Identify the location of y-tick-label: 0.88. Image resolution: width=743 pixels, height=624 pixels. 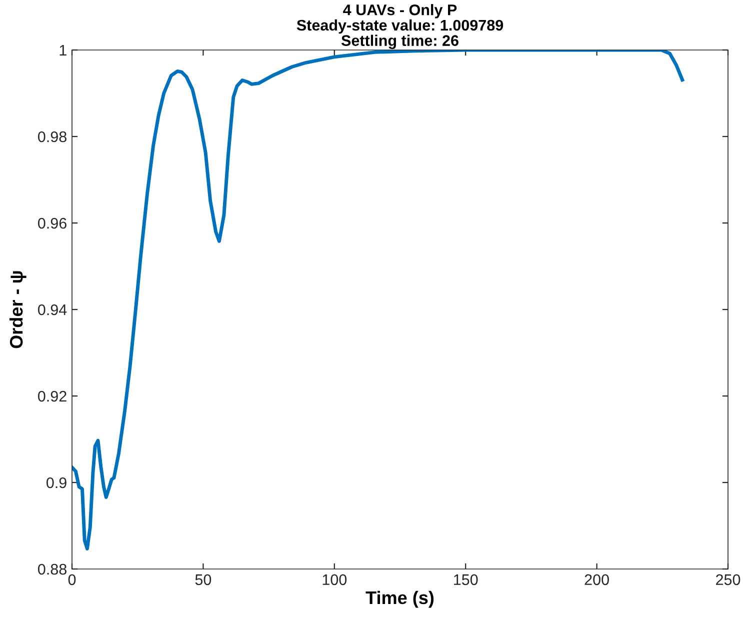
(52, 569).